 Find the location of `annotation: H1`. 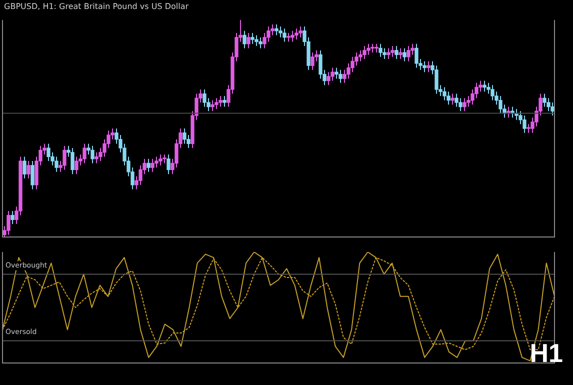

annotation: H1 is located at coordinates (546, 353).